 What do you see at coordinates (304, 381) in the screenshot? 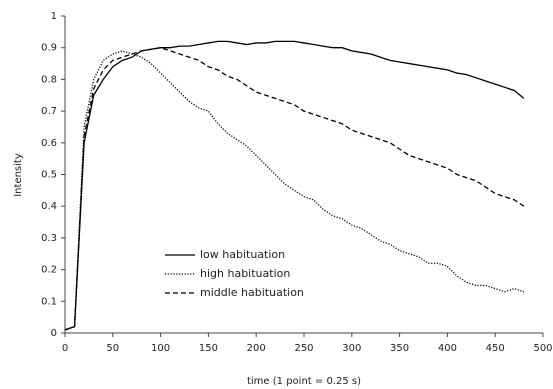
I see `x-axis-title: time (1 point = 0.25 s)` at bounding box center [304, 381].